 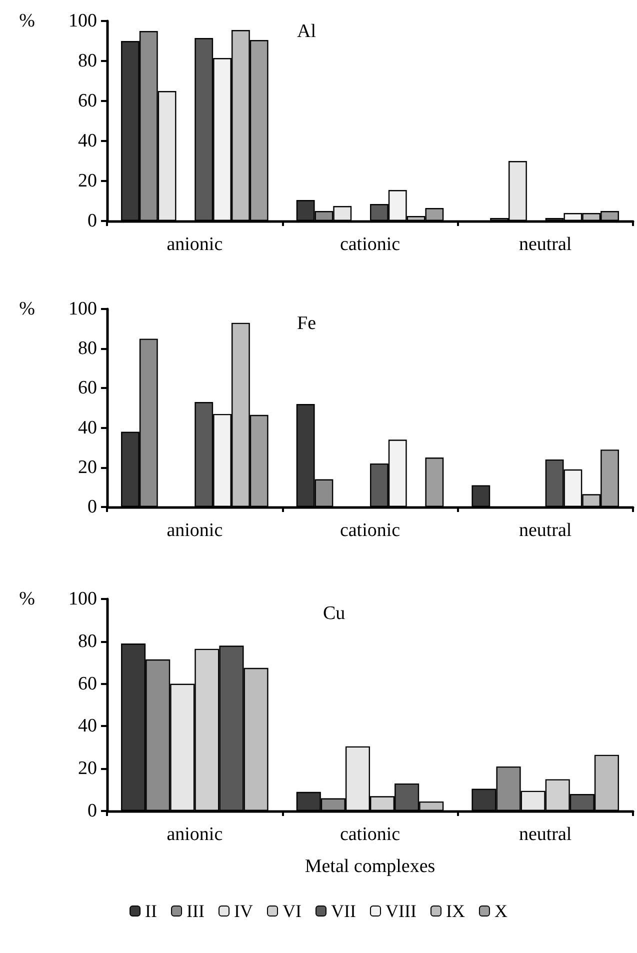 What do you see at coordinates (195, 911) in the screenshot?
I see `legend-label: III` at bounding box center [195, 911].